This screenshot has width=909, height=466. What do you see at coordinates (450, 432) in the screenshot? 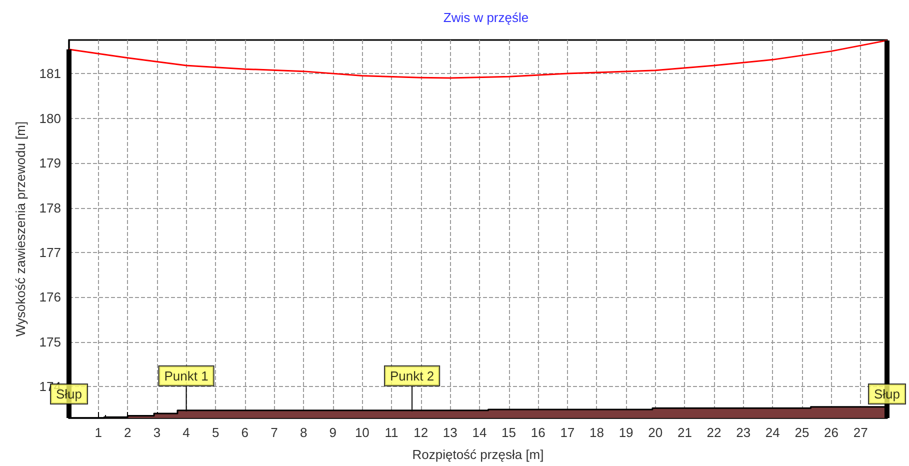
I see `x-tick-label: 13` at bounding box center [450, 432].